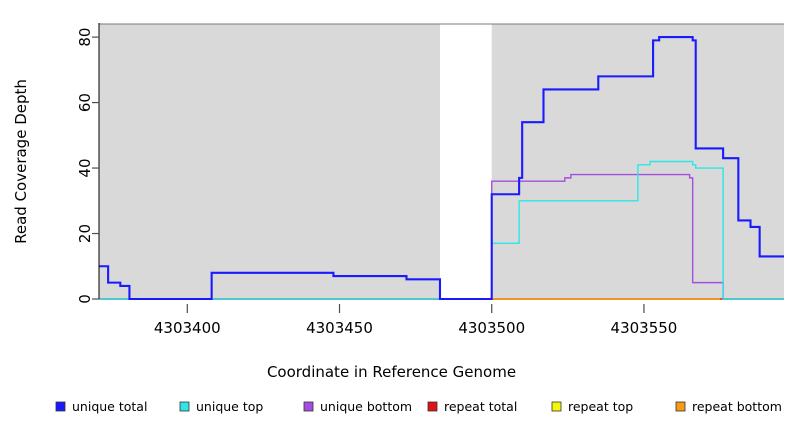 This screenshot has width=792, height=432. I want to click on y-tick-label-60: 60, so click(85, 102).